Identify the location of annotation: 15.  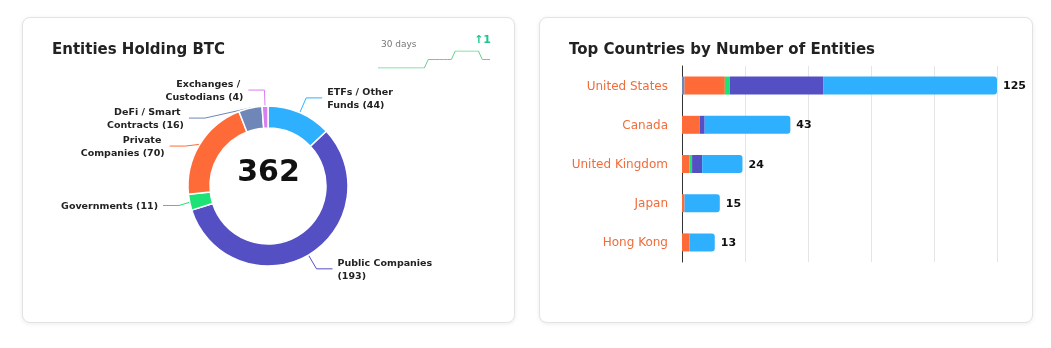
(733, 203).